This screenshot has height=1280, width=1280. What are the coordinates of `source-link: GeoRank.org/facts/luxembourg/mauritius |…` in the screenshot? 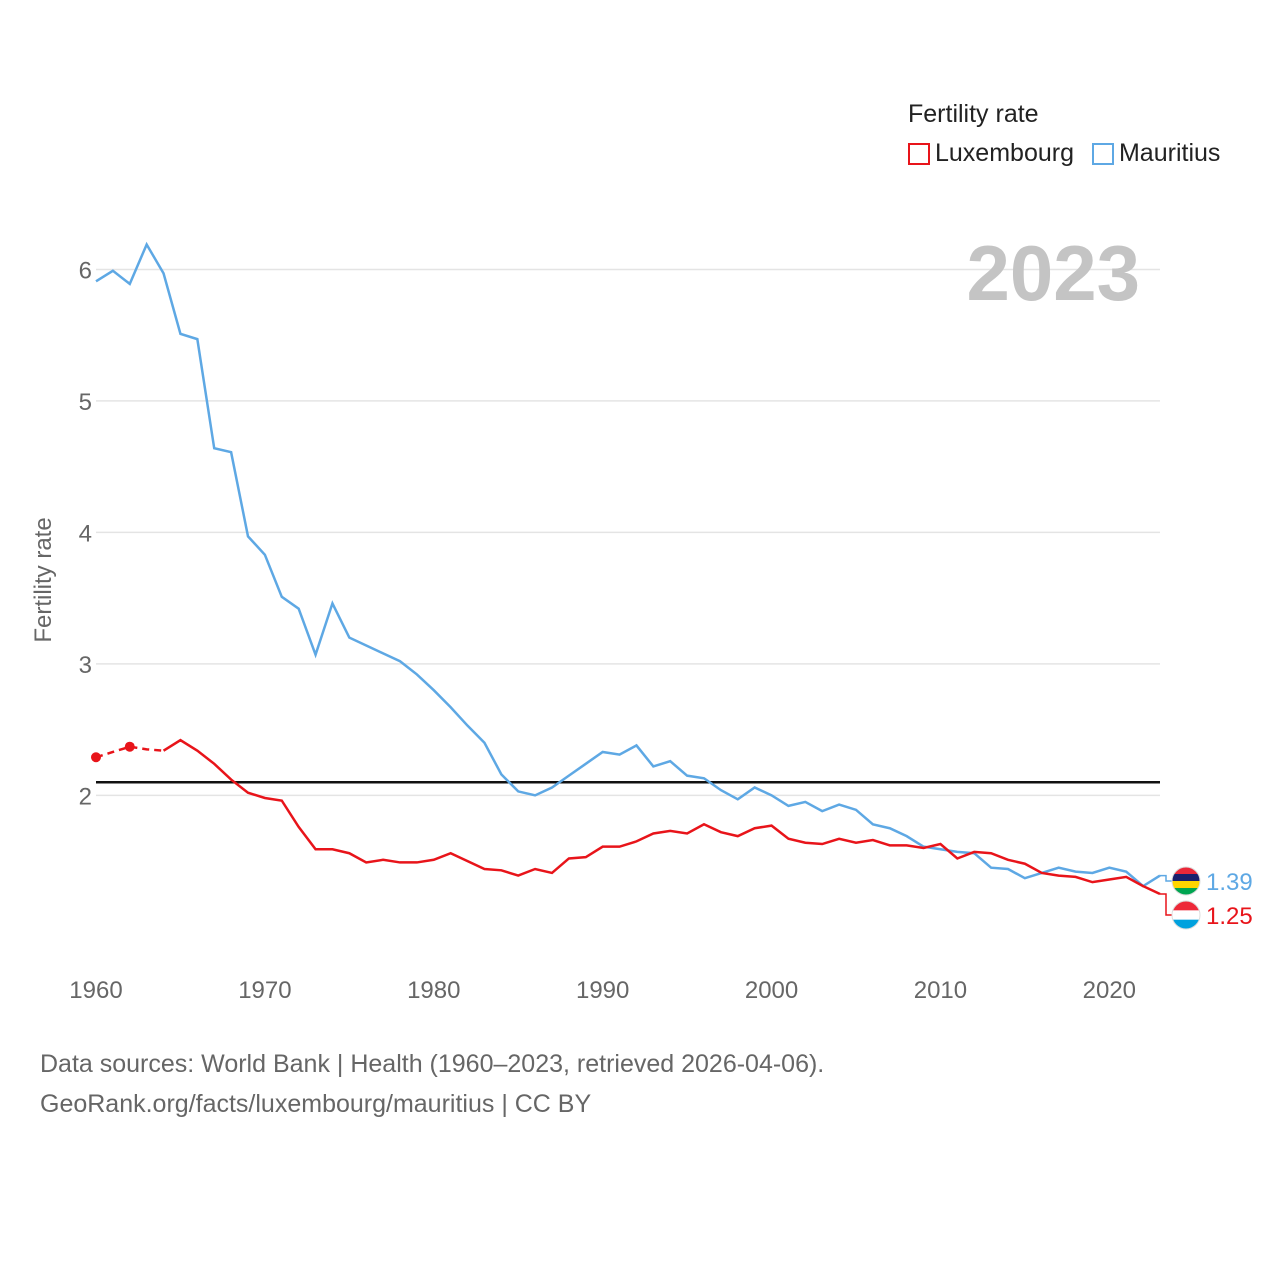 It's located at (316, 1104).